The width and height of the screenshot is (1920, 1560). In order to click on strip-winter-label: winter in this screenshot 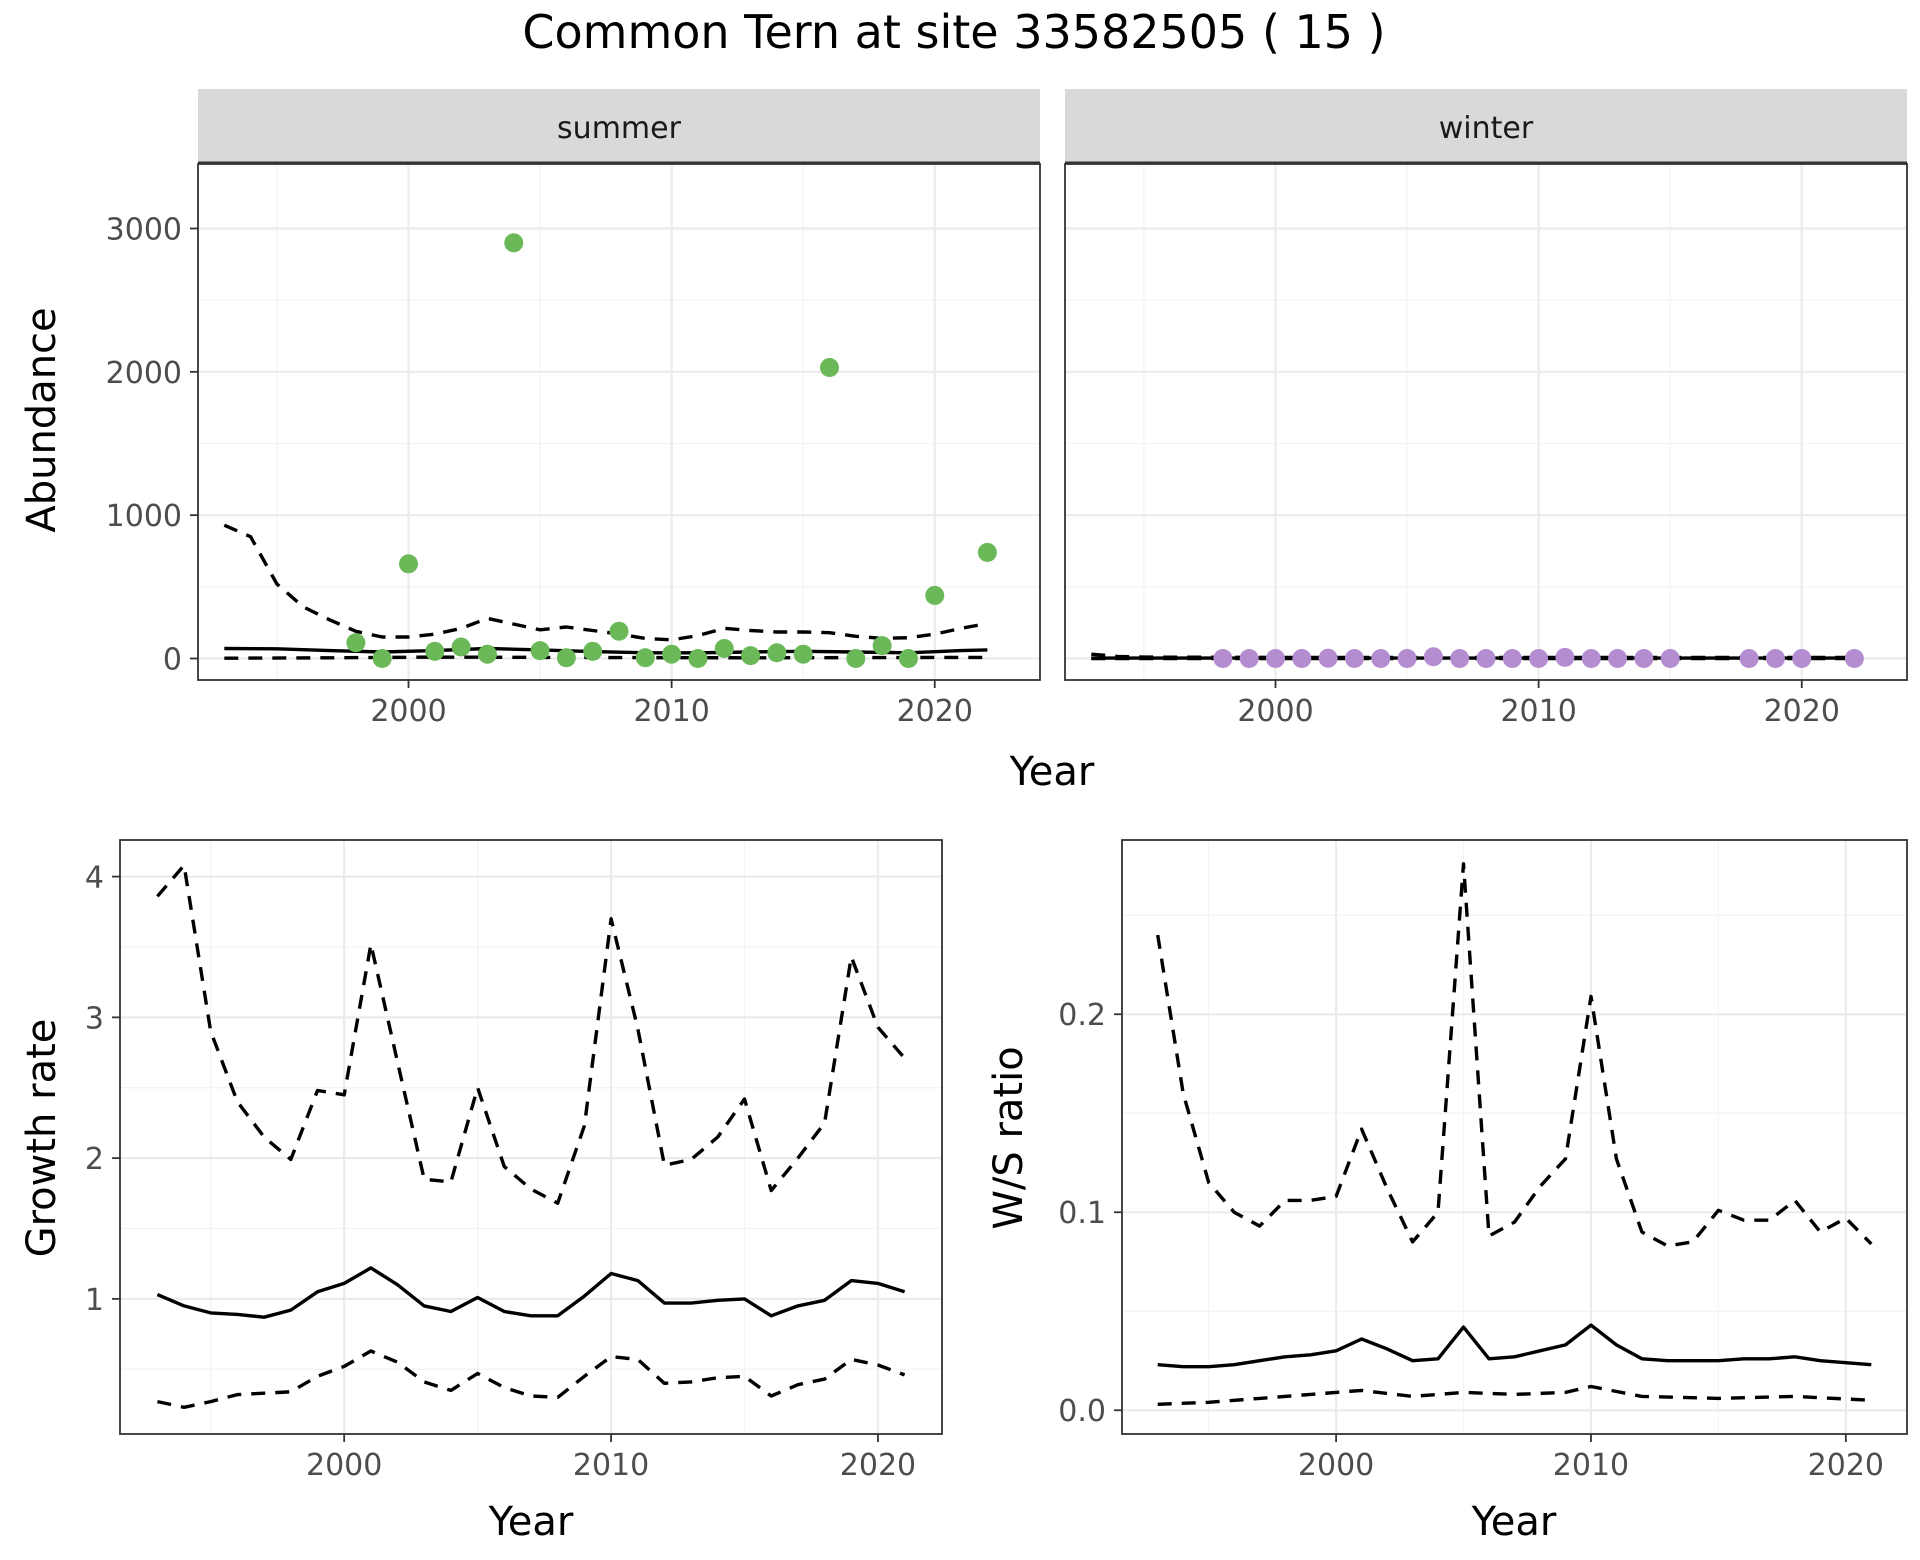, I will do `click(1486, 128)`.